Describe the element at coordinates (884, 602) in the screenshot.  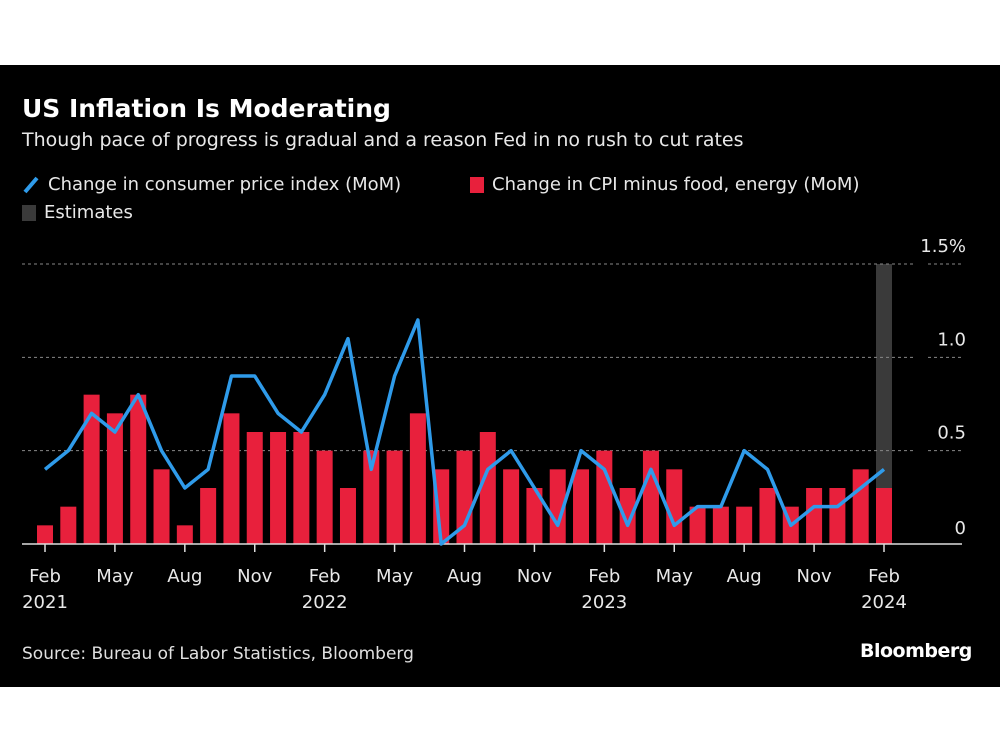
I see `x-tick-year: 2024` at that location.